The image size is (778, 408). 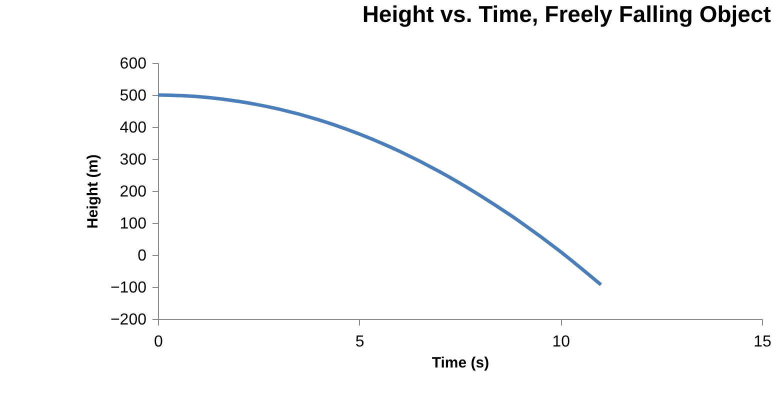 I want to click on x-tick-label: 15, so click(x=763, y=342).